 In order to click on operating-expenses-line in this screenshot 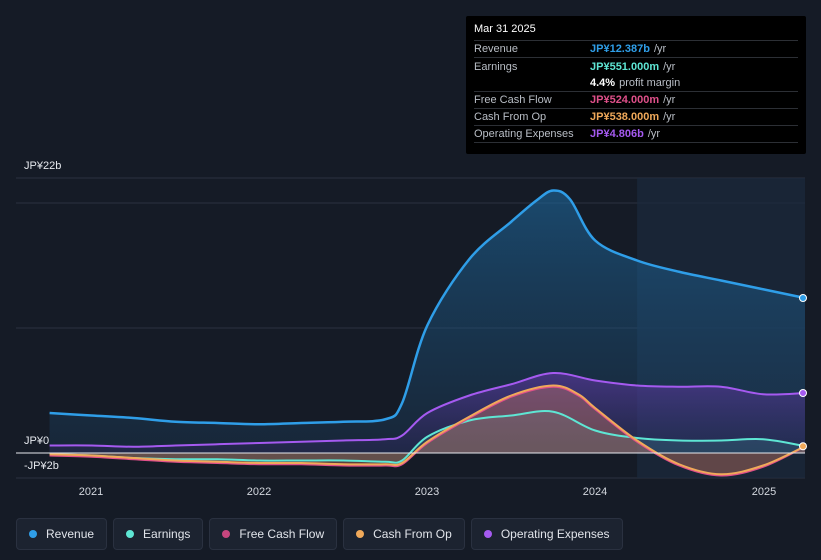, I will do `click(427, 409)`.